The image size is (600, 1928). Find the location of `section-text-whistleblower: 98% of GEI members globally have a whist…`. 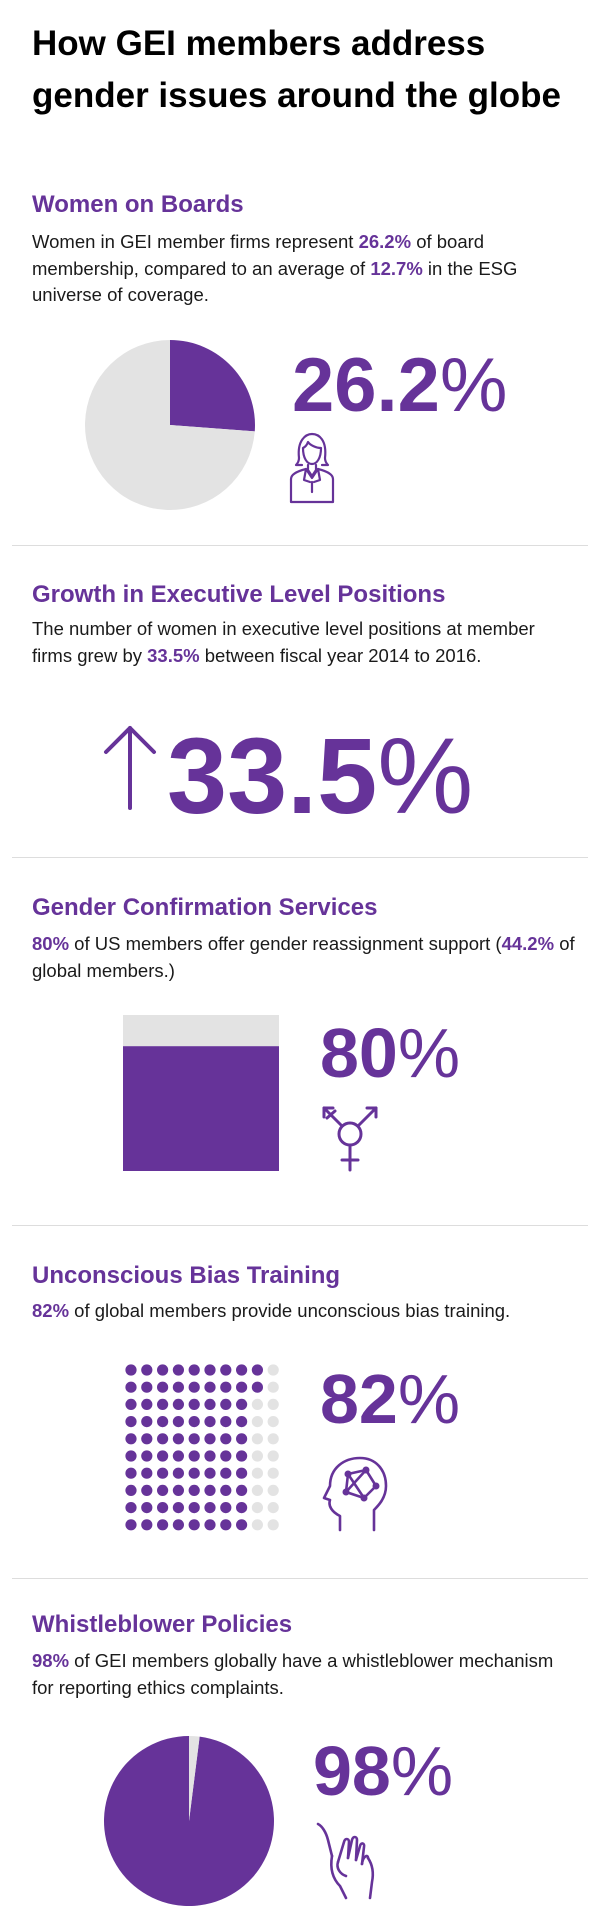

section-text-whistleblower: 98% of GEI members globally have a whist… is located at coordinates (304, 1674).